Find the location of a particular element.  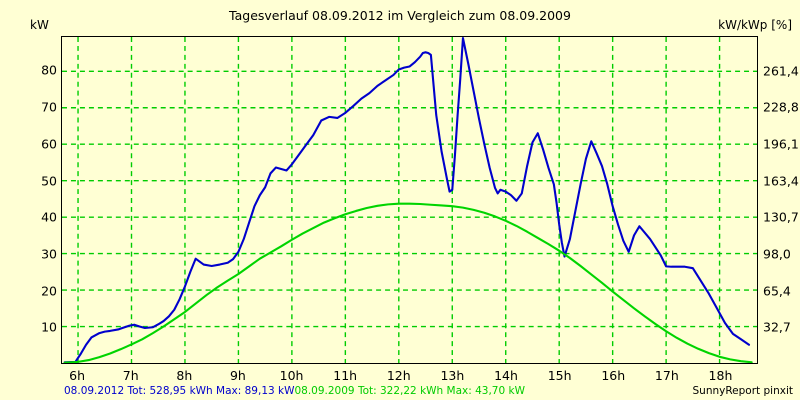

x-axis-tick-label: 10h is located at coordinates (291, 375).